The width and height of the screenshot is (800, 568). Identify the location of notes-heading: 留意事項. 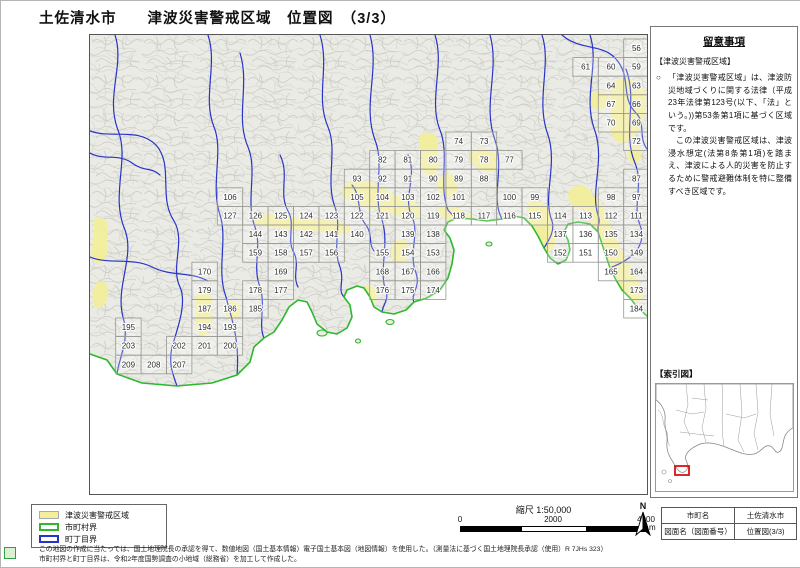
(724, 42).